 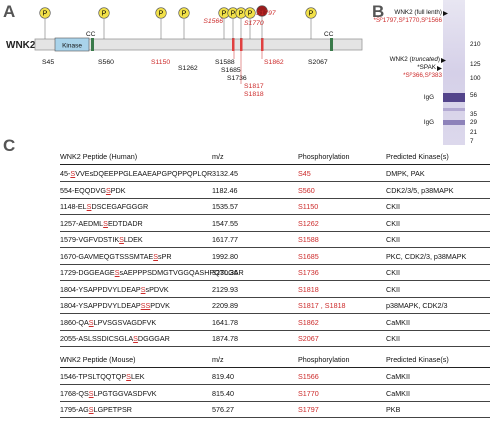 I want to click on marker-100: 100, so click(x=475, y=78).